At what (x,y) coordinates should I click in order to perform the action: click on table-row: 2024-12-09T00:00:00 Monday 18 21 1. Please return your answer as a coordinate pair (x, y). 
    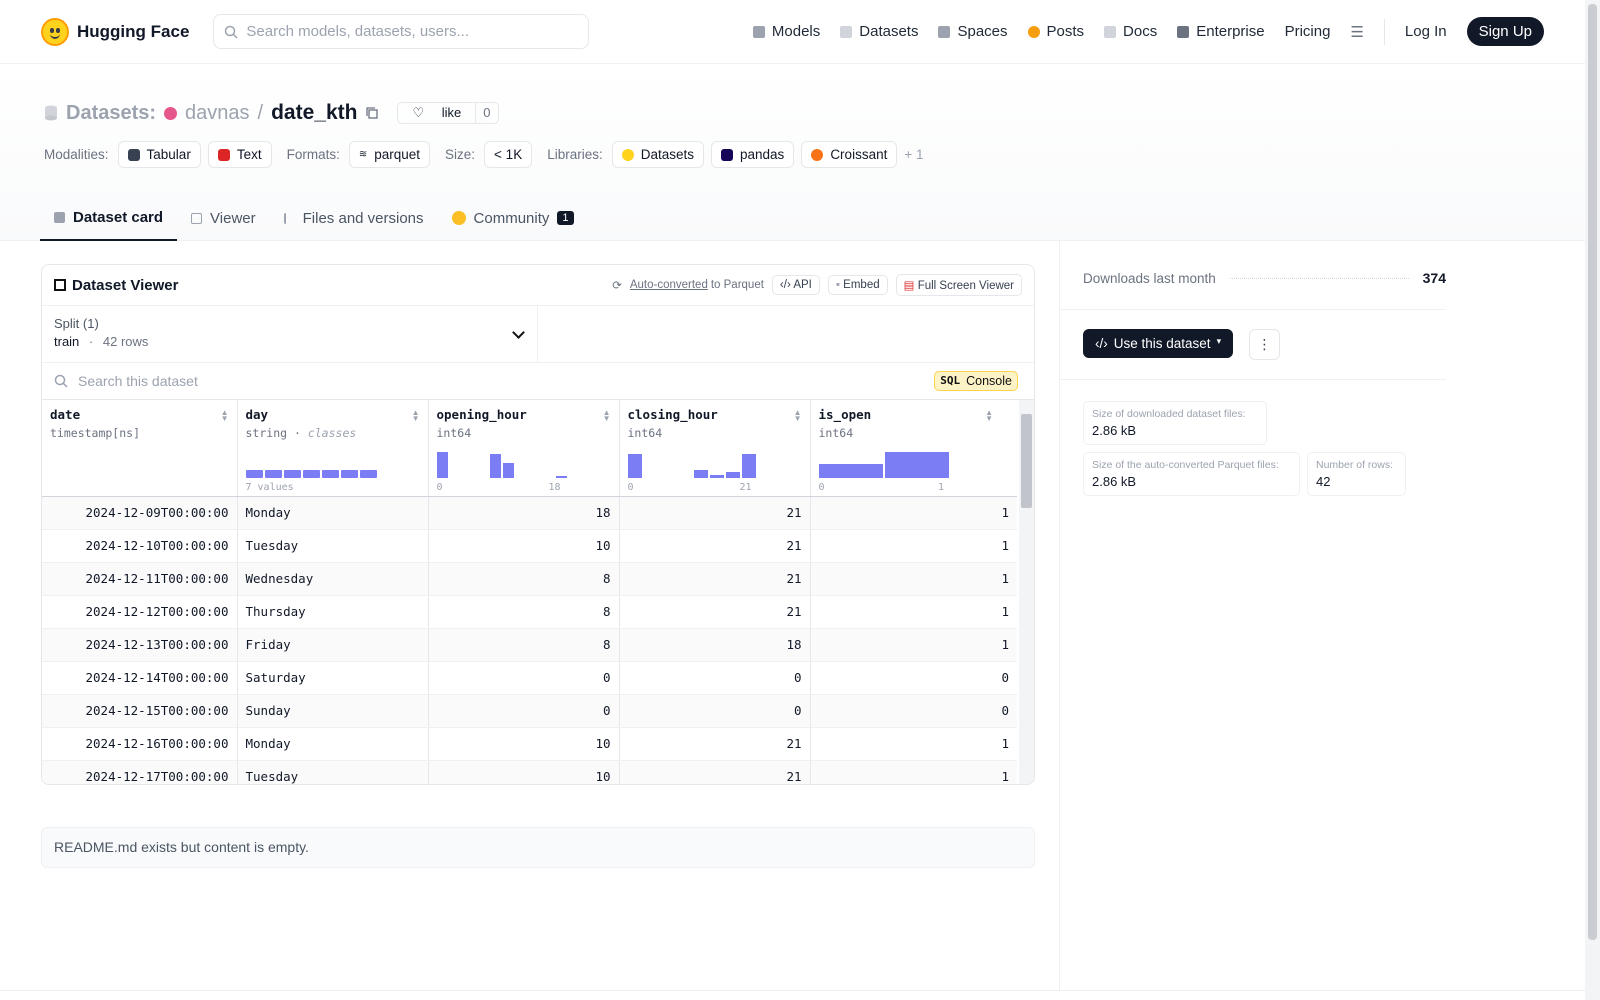
    Looking at the image, I should click on (529, 513).